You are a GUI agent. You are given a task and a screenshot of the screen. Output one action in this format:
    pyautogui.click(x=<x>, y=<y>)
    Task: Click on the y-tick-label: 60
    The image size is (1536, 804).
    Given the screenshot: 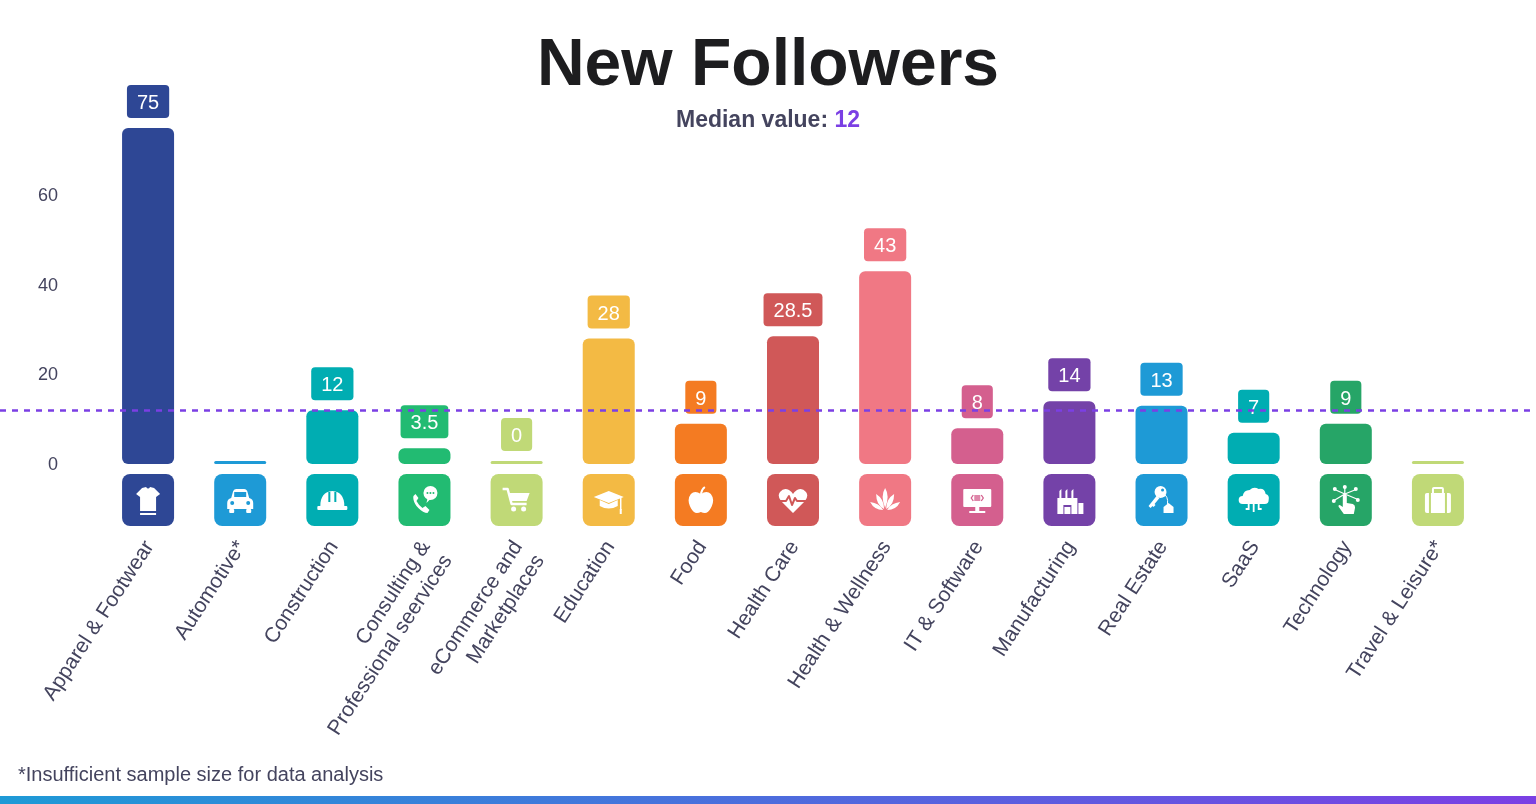 What is the action you would take?
    pyautogui.click(x=47, y=195)
    